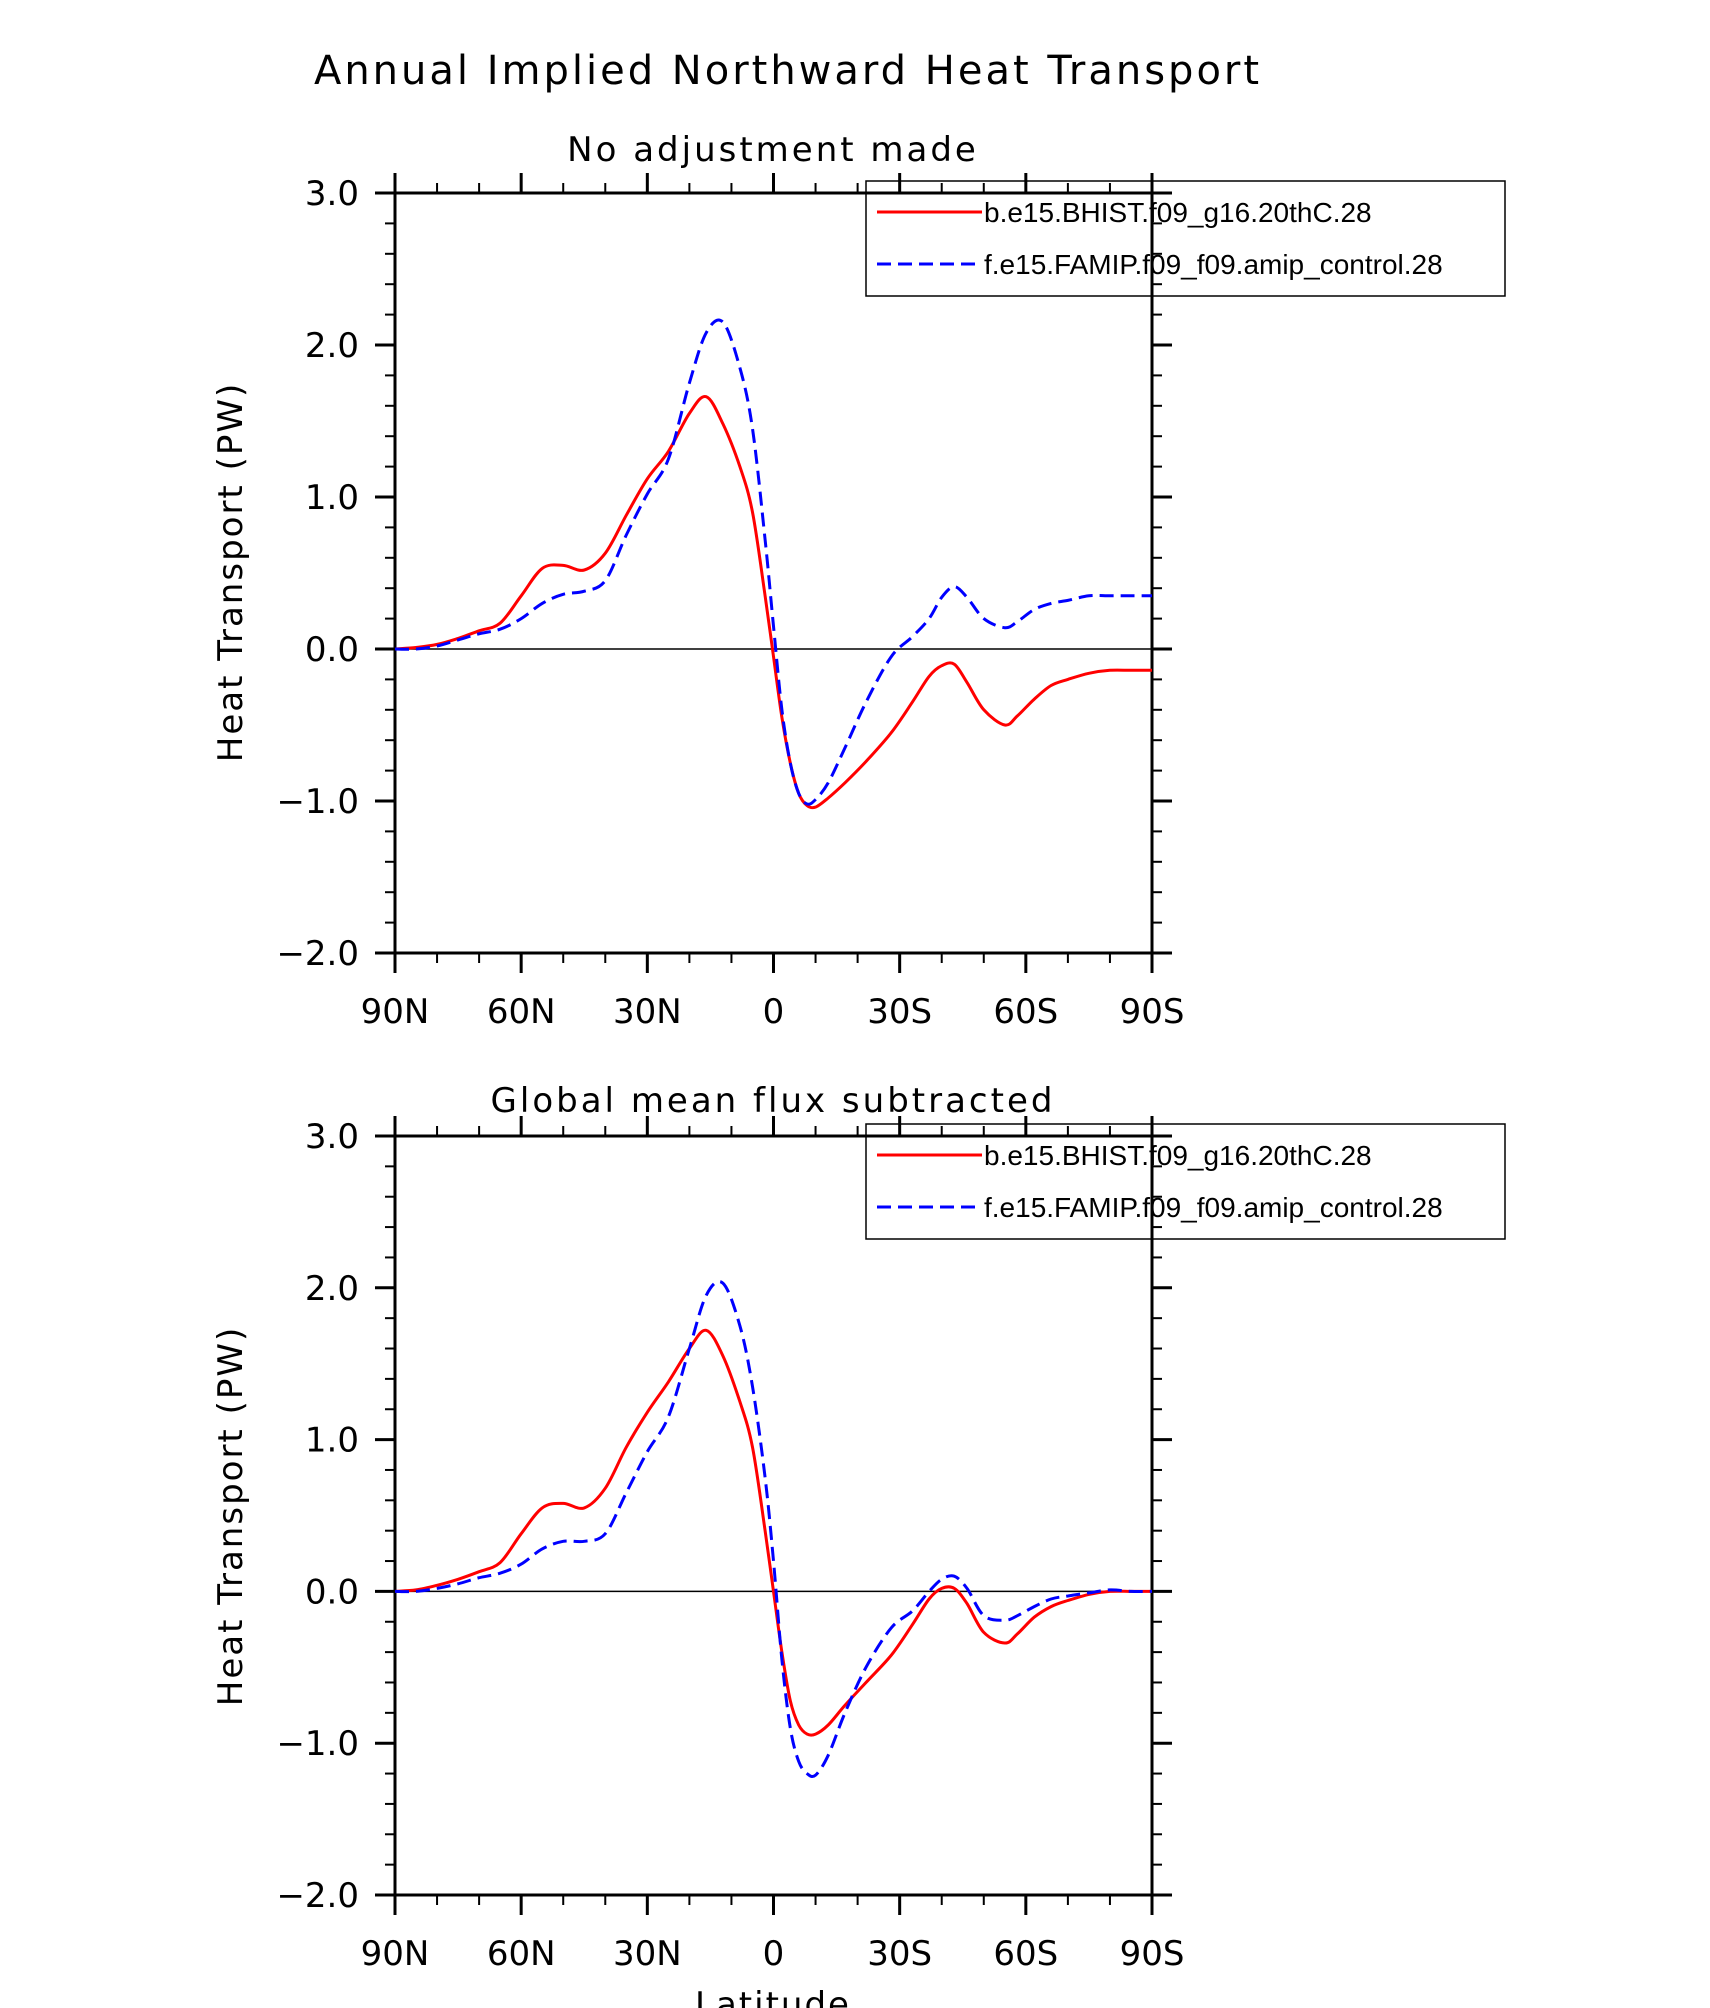  What do you see at coordinates (773, 150) in the screenshot?
I see `panel-title: No adjustment made` at bounding box center [773, 150].